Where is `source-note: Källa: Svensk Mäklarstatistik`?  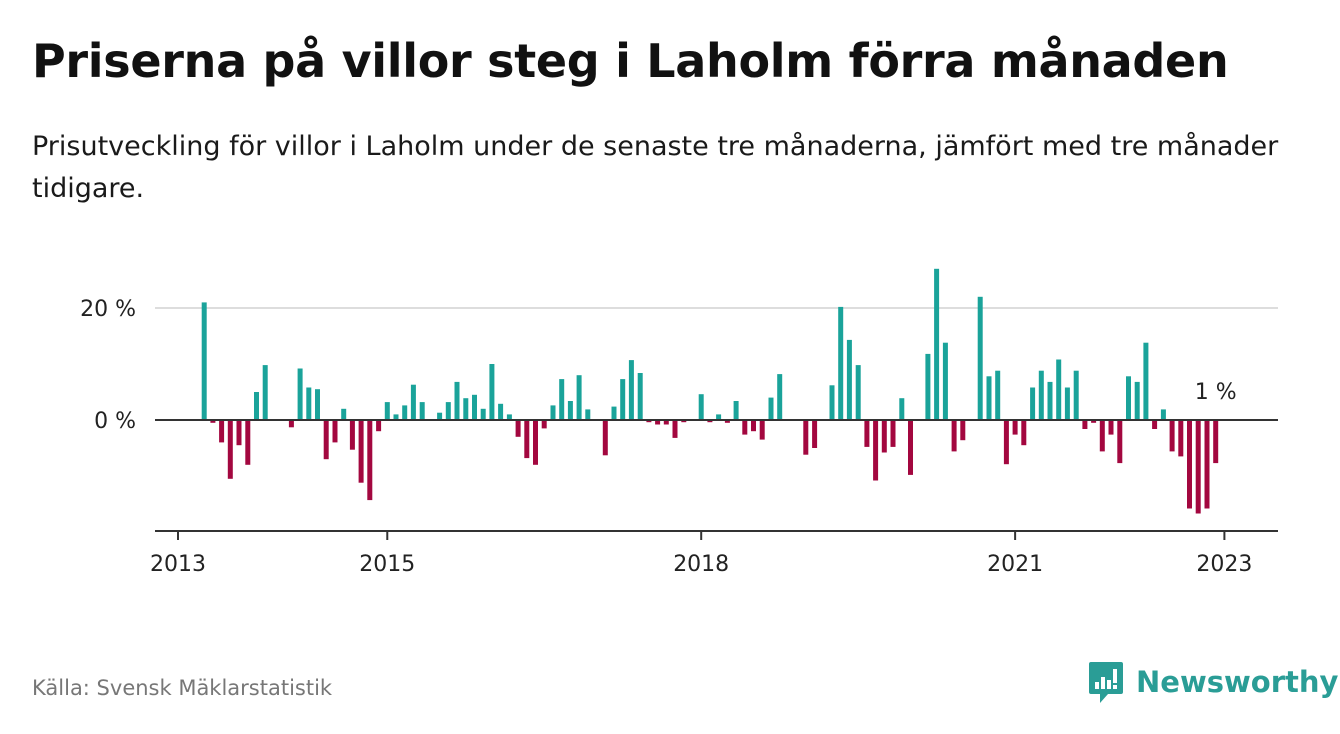 source-note: Källa: Svensk Mäklarstatistik is located at coordinates (182, 688).